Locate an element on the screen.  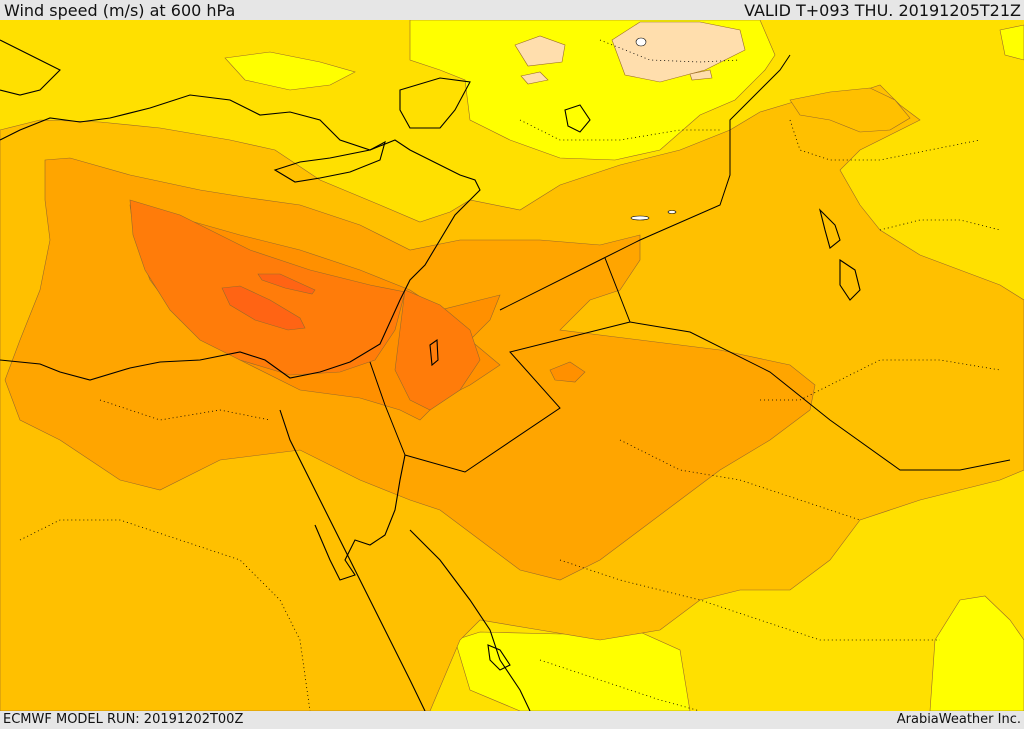
wind-band-lightest is located at coordinates (630, 53).